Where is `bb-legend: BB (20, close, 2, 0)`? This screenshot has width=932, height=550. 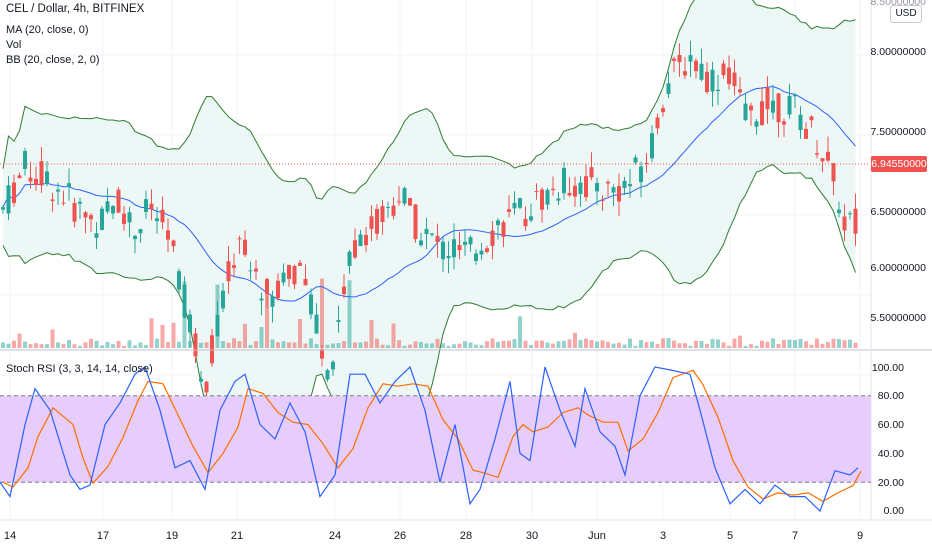
bb-legend: BB (20, close, 2, 0) is located at coordinates (53, 60).